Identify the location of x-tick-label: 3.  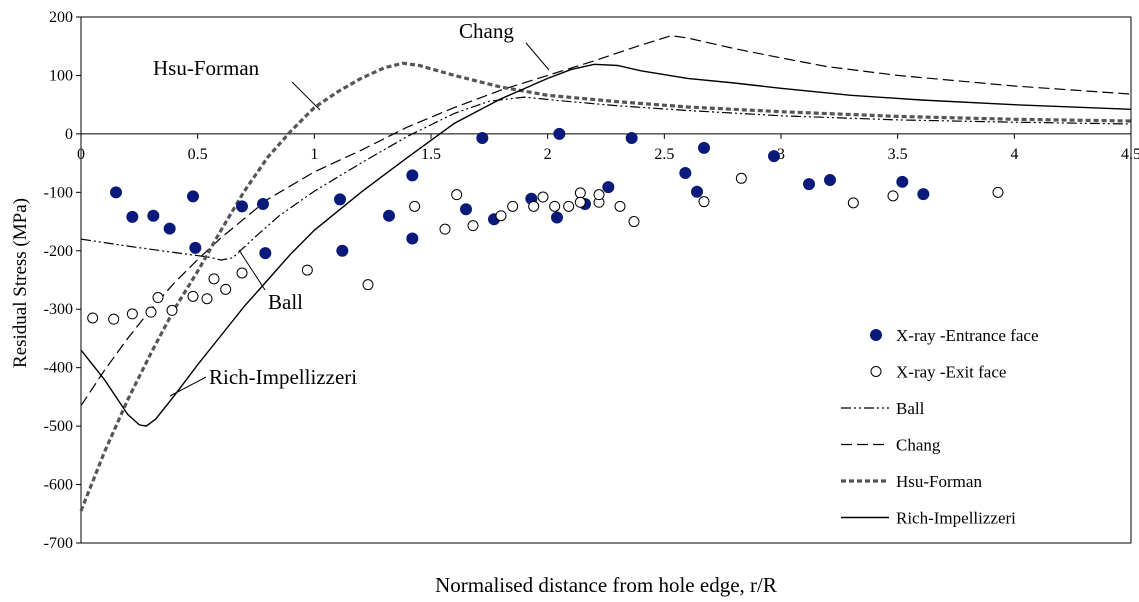
(781, 154).